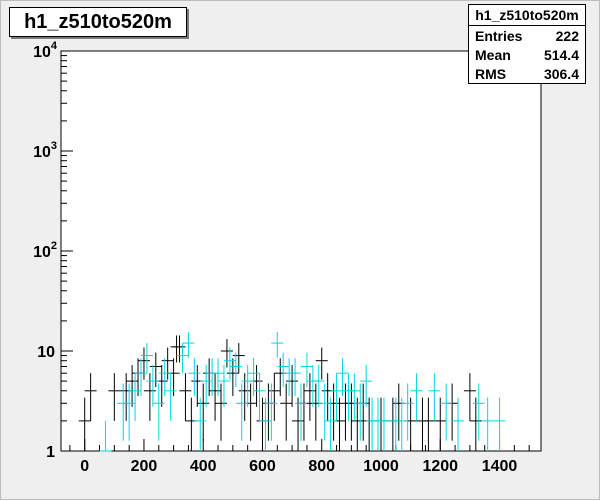 The width and height of the screenshot is (600, 501). Describe the element at coordinates (321, 466) in the screenshot. I see `x-tick-label: 800` at that location.